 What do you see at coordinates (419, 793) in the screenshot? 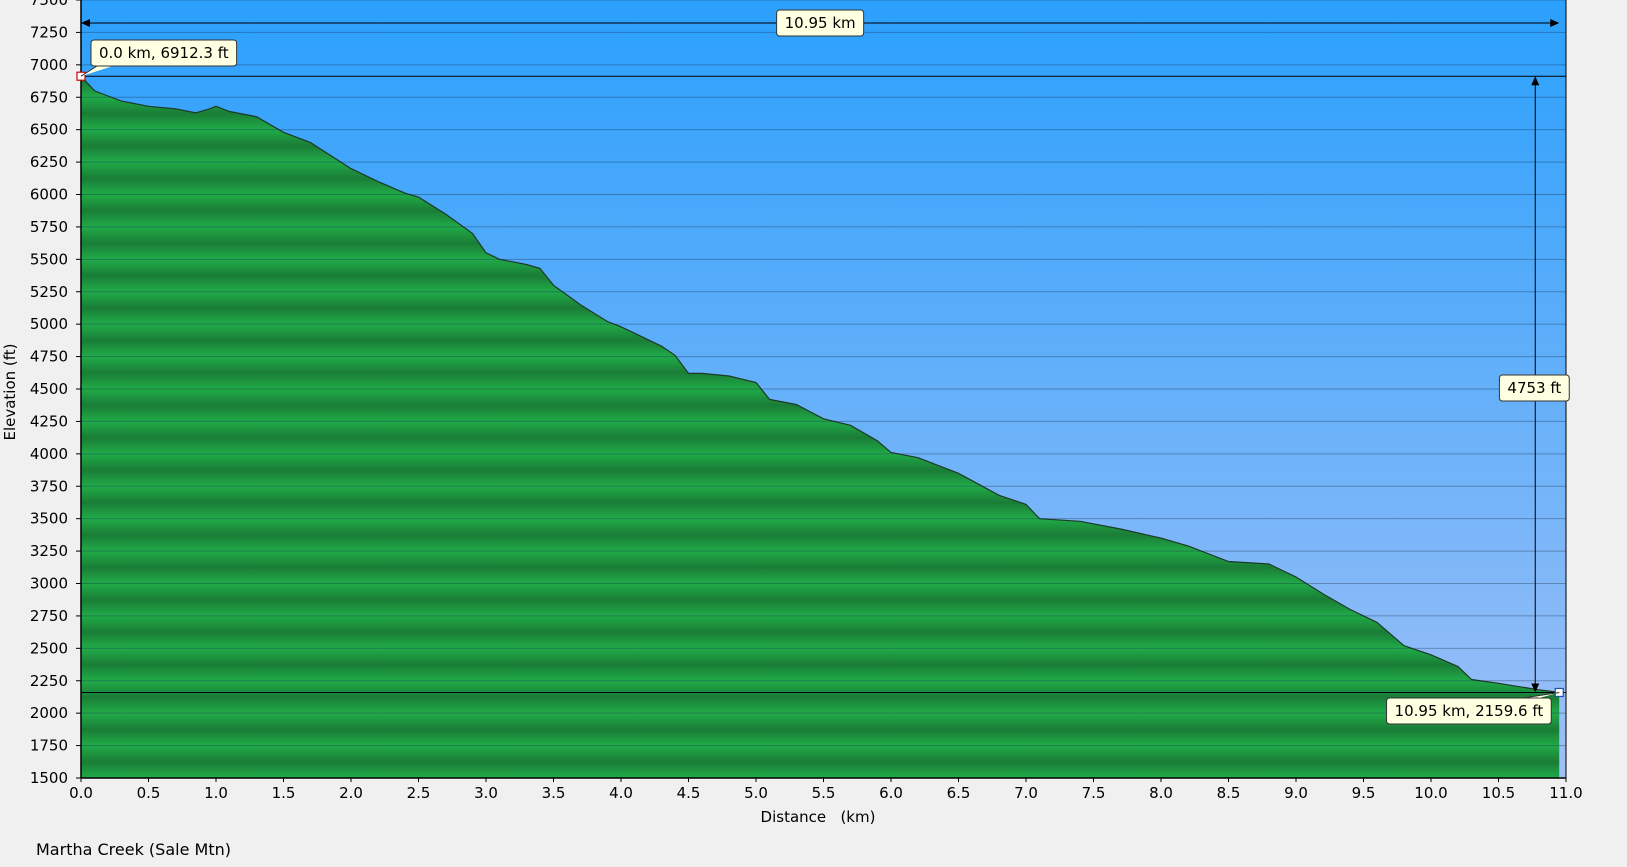
I see `x-tick-label: 2.5` at bounding box center [419, 793].